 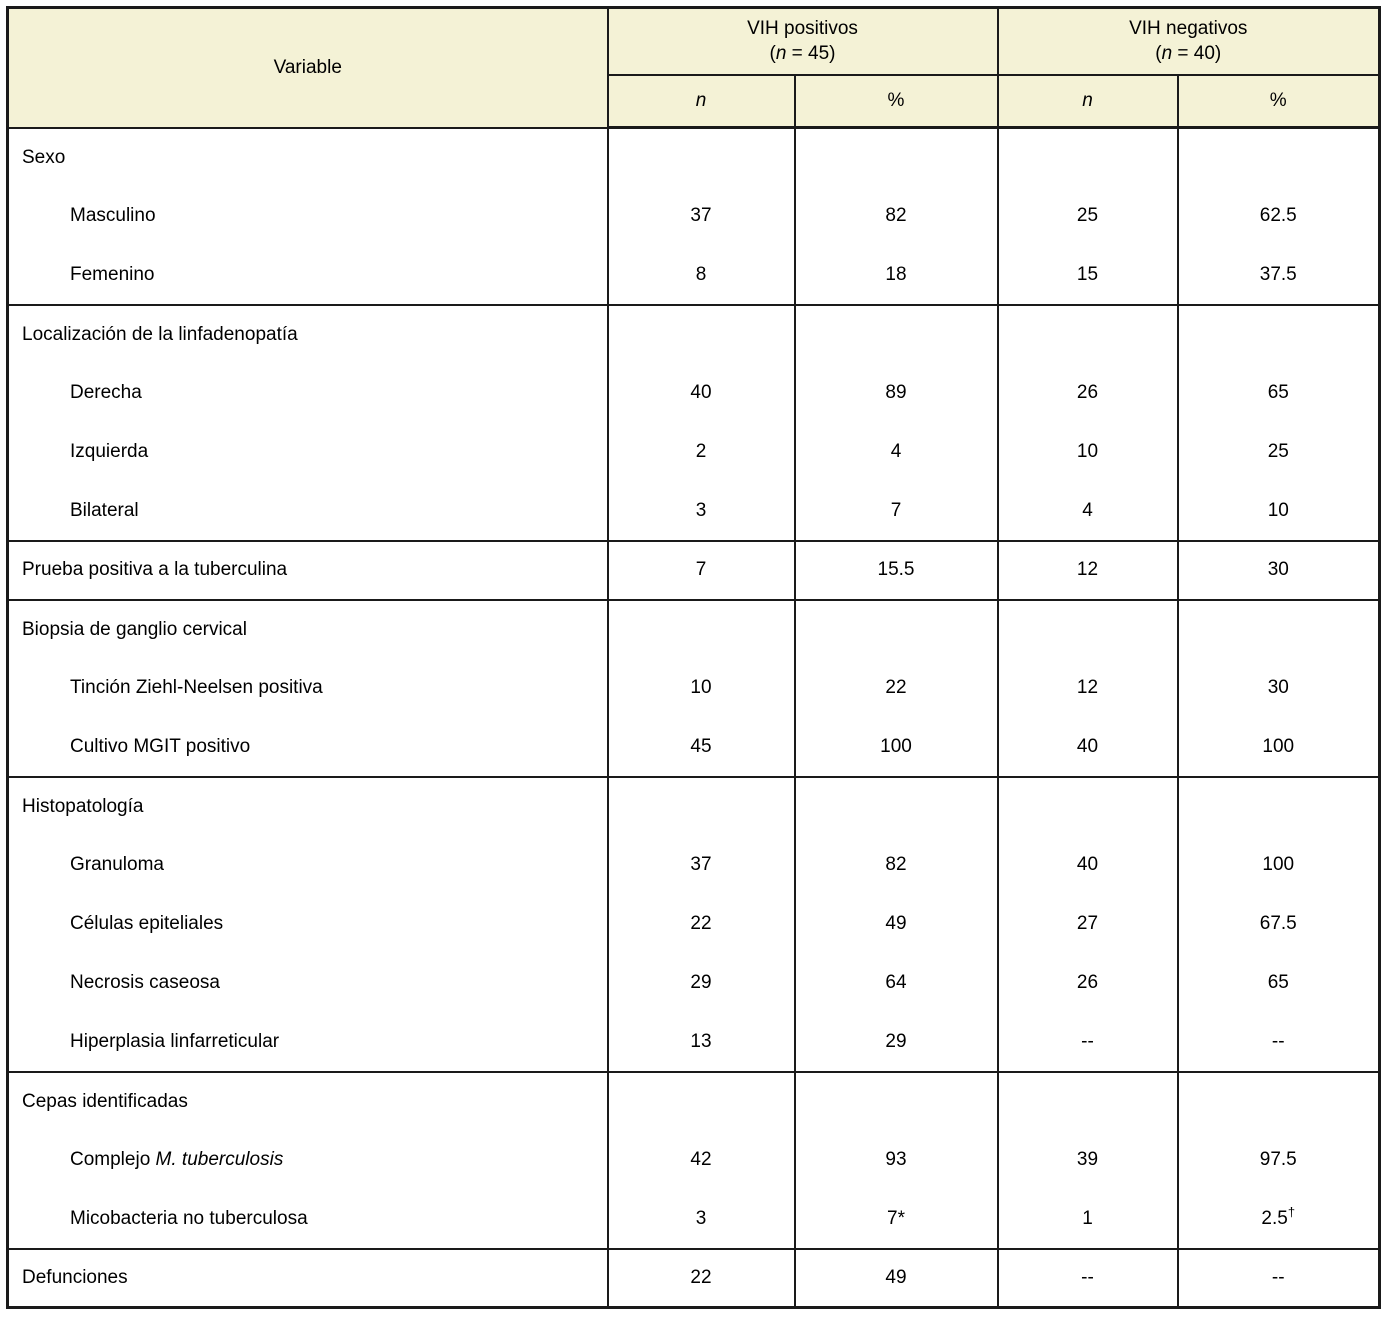 I want to click on value-cell: 97.5, so click(x=1278, y=1160).